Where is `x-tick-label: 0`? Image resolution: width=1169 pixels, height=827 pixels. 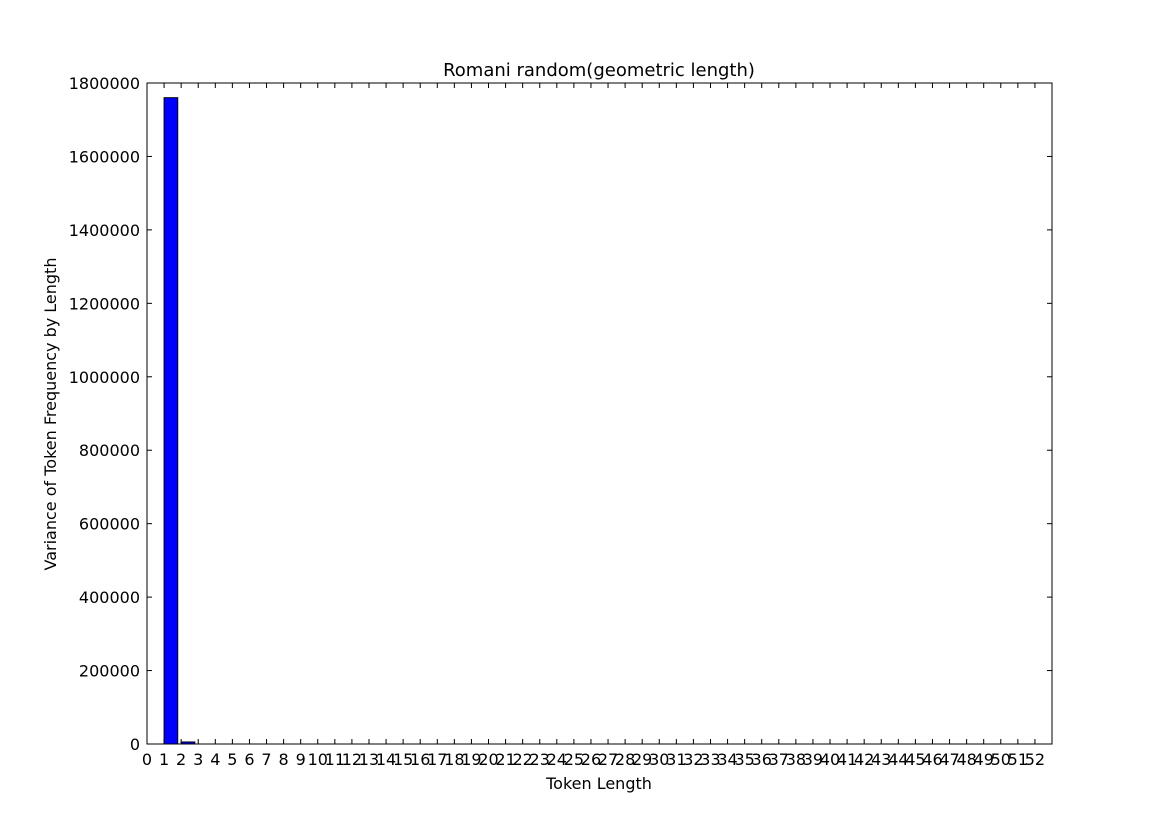 x-tick-label: 0 is located at coordinates (147, 759).